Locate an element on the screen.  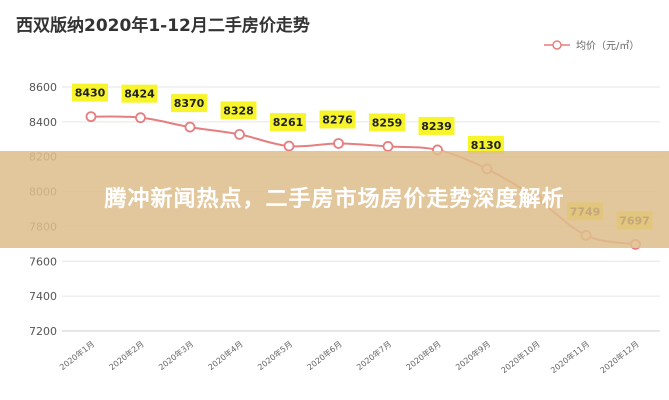
data-label: 8259 is located at coordinates (387, 122).